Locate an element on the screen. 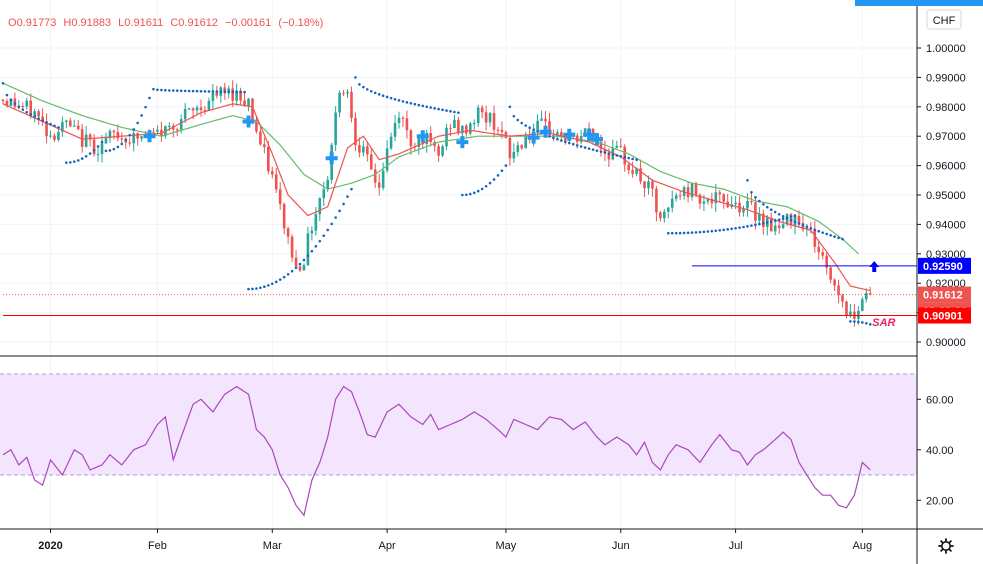 Image resolution: width=983 pixels, height=564 pixels. top-toolbar-strip is located at coordinates (919, 3).